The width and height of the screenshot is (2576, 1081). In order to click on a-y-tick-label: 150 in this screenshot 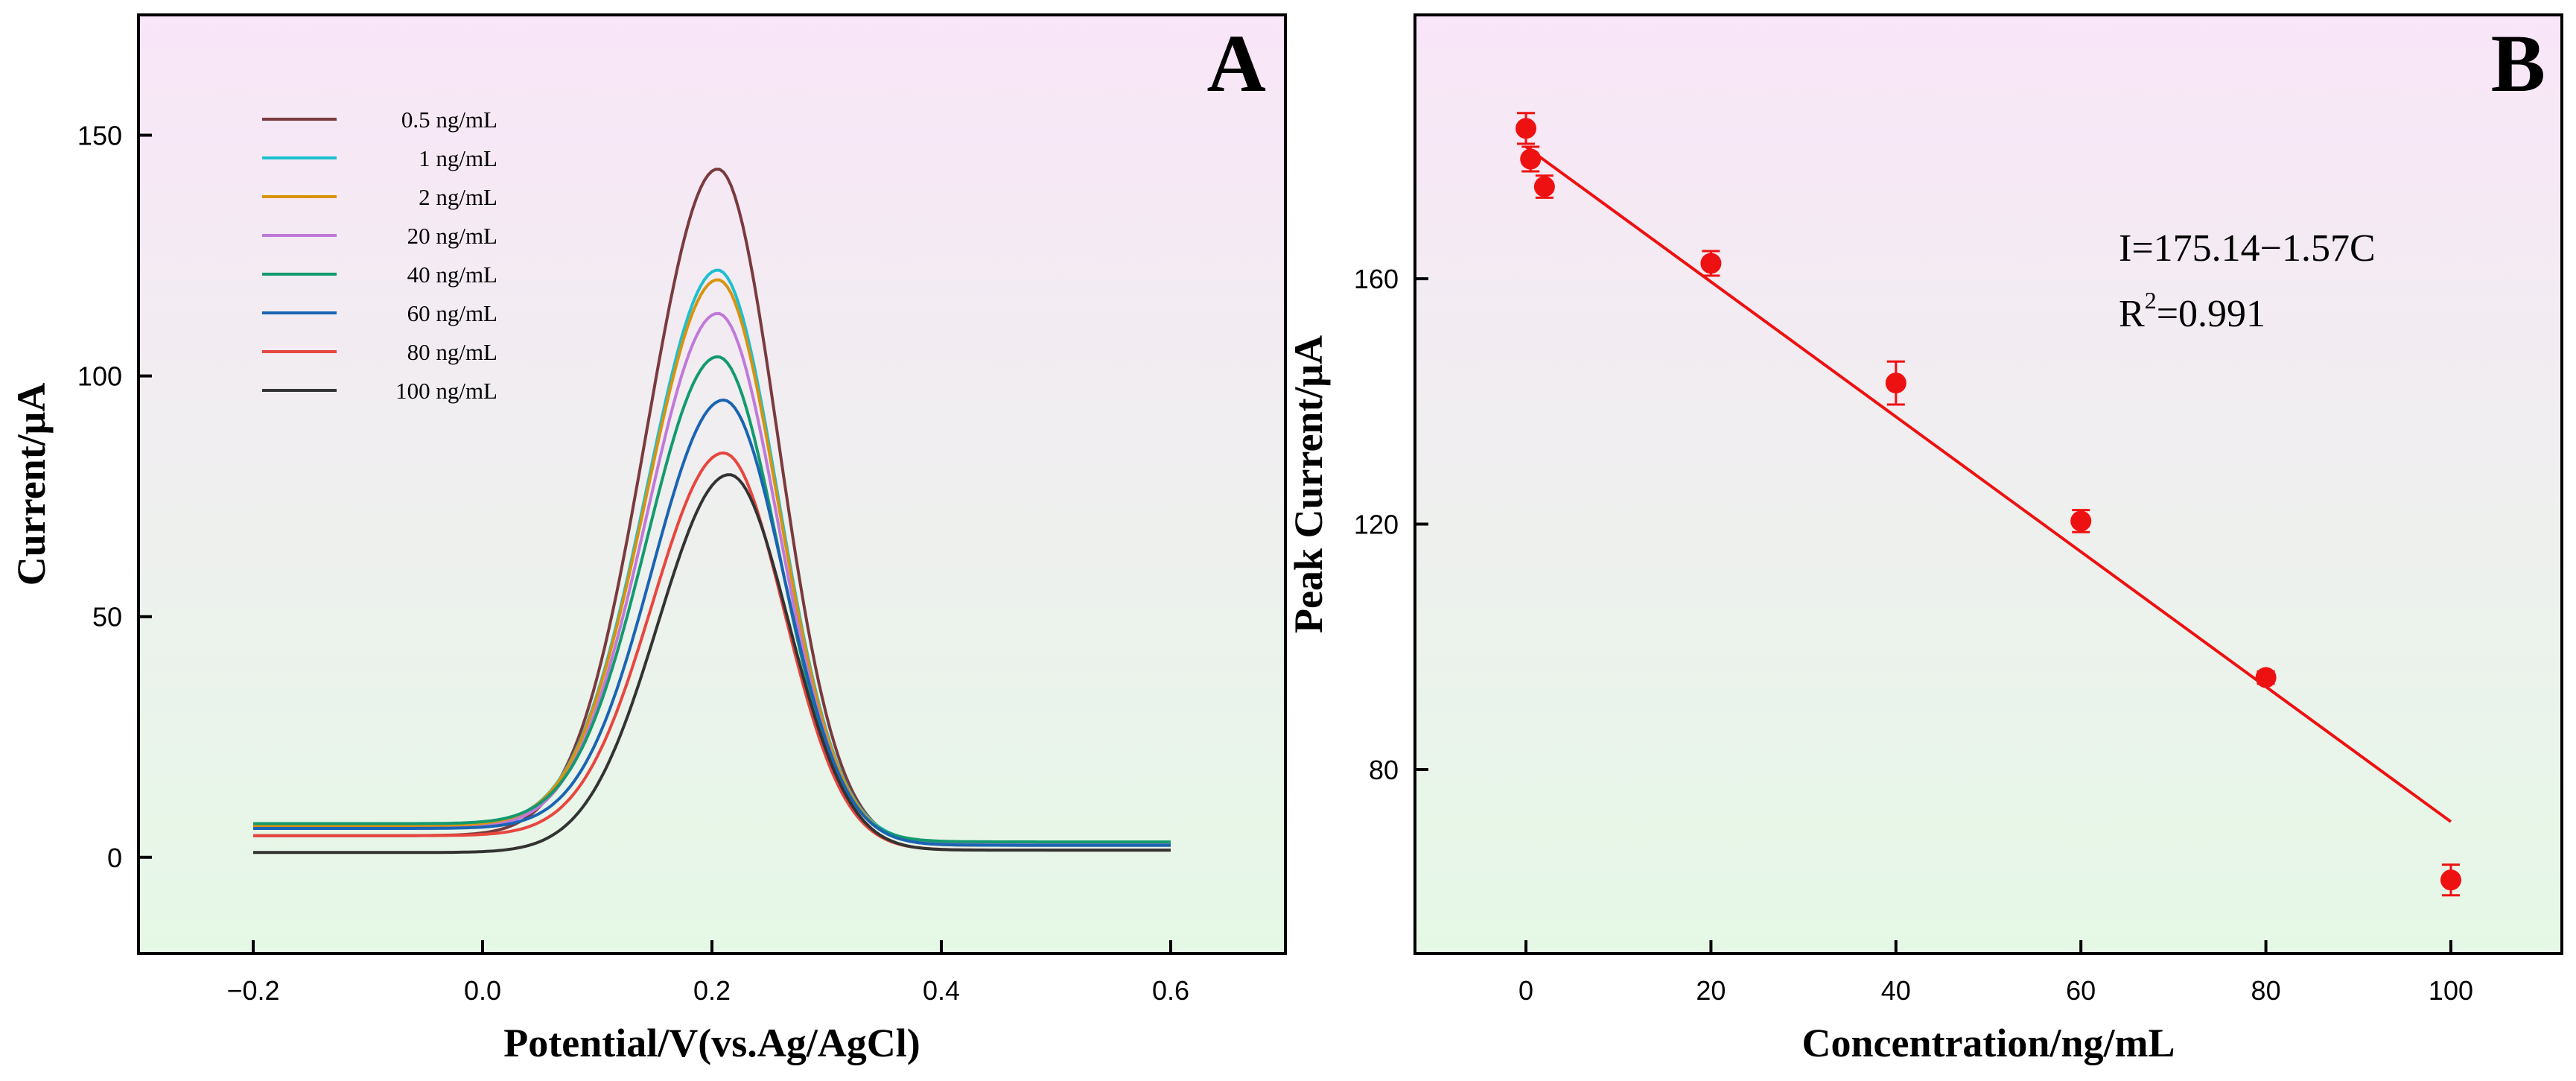, I will do `click(99, 136)`.